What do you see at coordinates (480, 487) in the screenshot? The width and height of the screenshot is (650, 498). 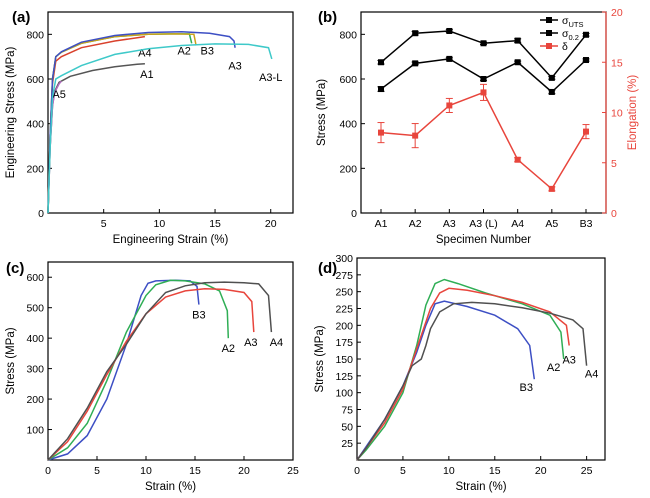 I see `x-axis-title-d: Strain (%)` at bounding box center [480, 487].